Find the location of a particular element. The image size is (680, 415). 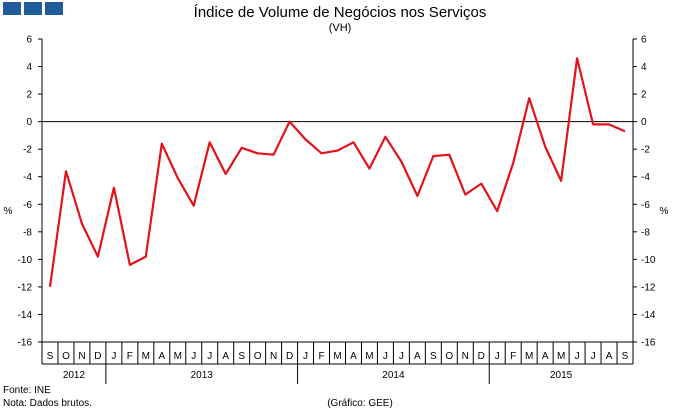

y-tick-label-left: 6 is located at coordinates (29, 40).